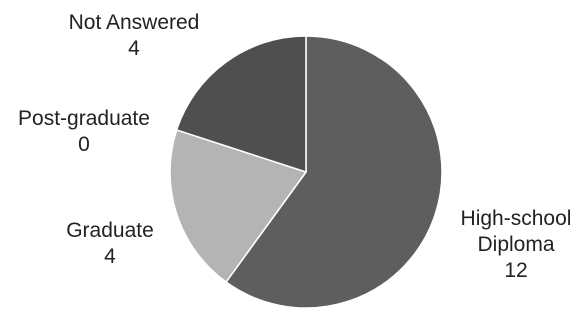  Describe the element at coordinates (515, 270) in the screenshot. I see `pie-value-high-school-diploma: 12` at that location.